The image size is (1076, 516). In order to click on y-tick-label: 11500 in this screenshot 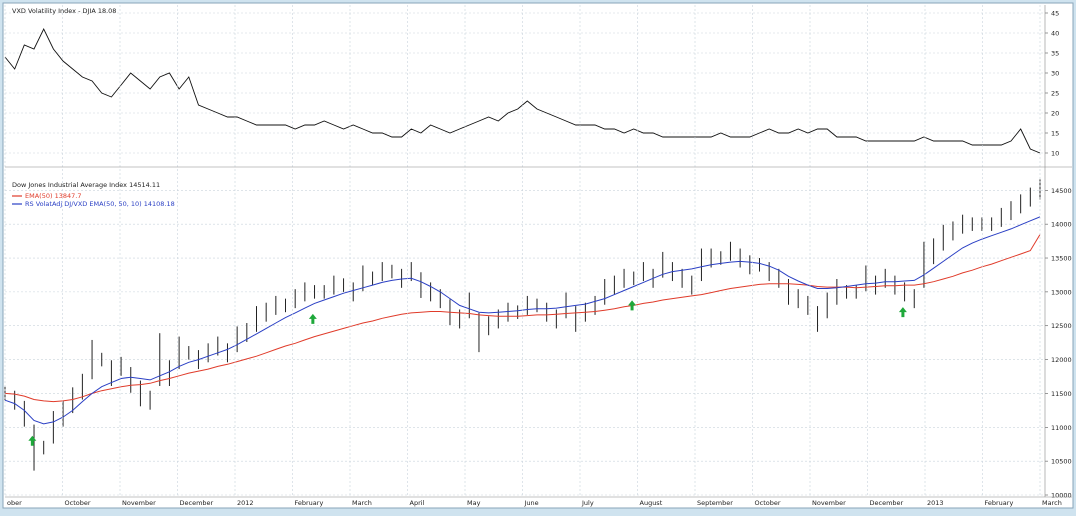, I will do `click(1061, 394)`.